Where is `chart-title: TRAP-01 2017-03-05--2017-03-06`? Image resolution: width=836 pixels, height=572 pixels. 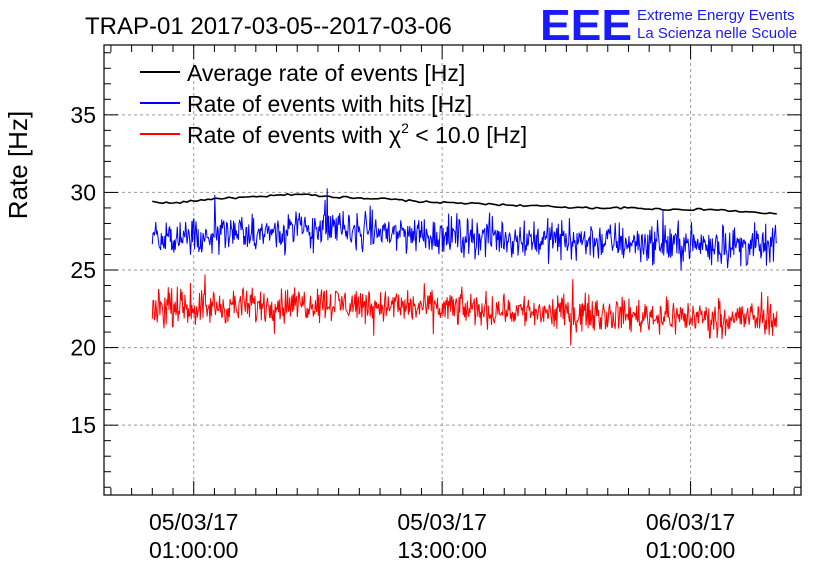 chart-title: TRAP-01 2017-03-05--2017-03-06 is located at coordinates (268, 26).